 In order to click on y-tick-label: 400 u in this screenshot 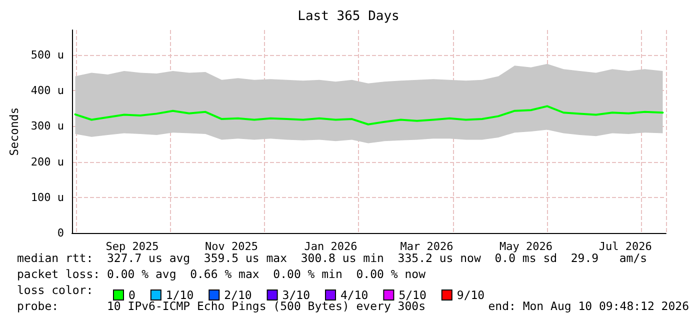, I will do `click(47, 91)`.